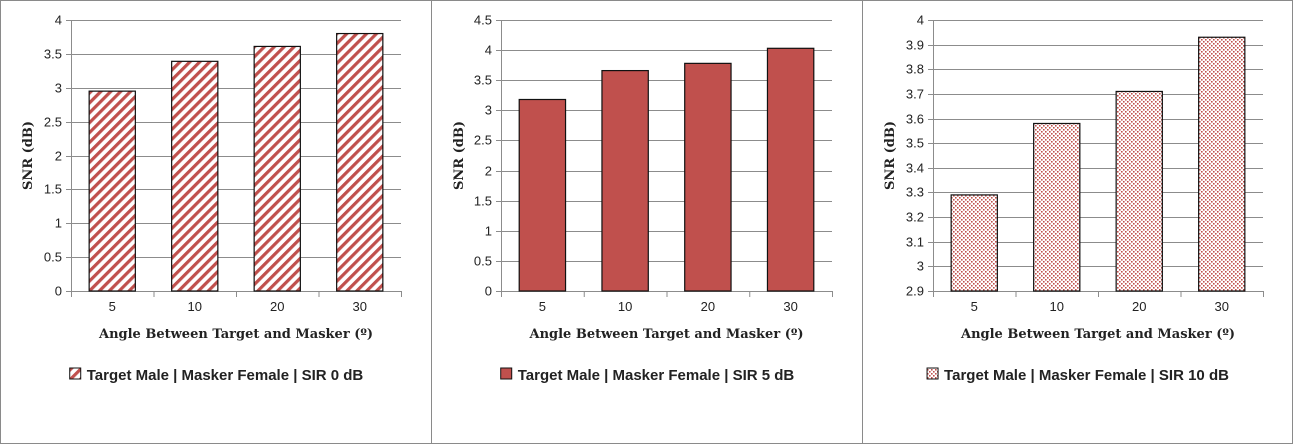 This screenshot has width=1293, height=445. What do you see at coordinates (915, 45) in the screenshot?
I see `y-tick-label: 3.9` at bounding box center [915, 45].